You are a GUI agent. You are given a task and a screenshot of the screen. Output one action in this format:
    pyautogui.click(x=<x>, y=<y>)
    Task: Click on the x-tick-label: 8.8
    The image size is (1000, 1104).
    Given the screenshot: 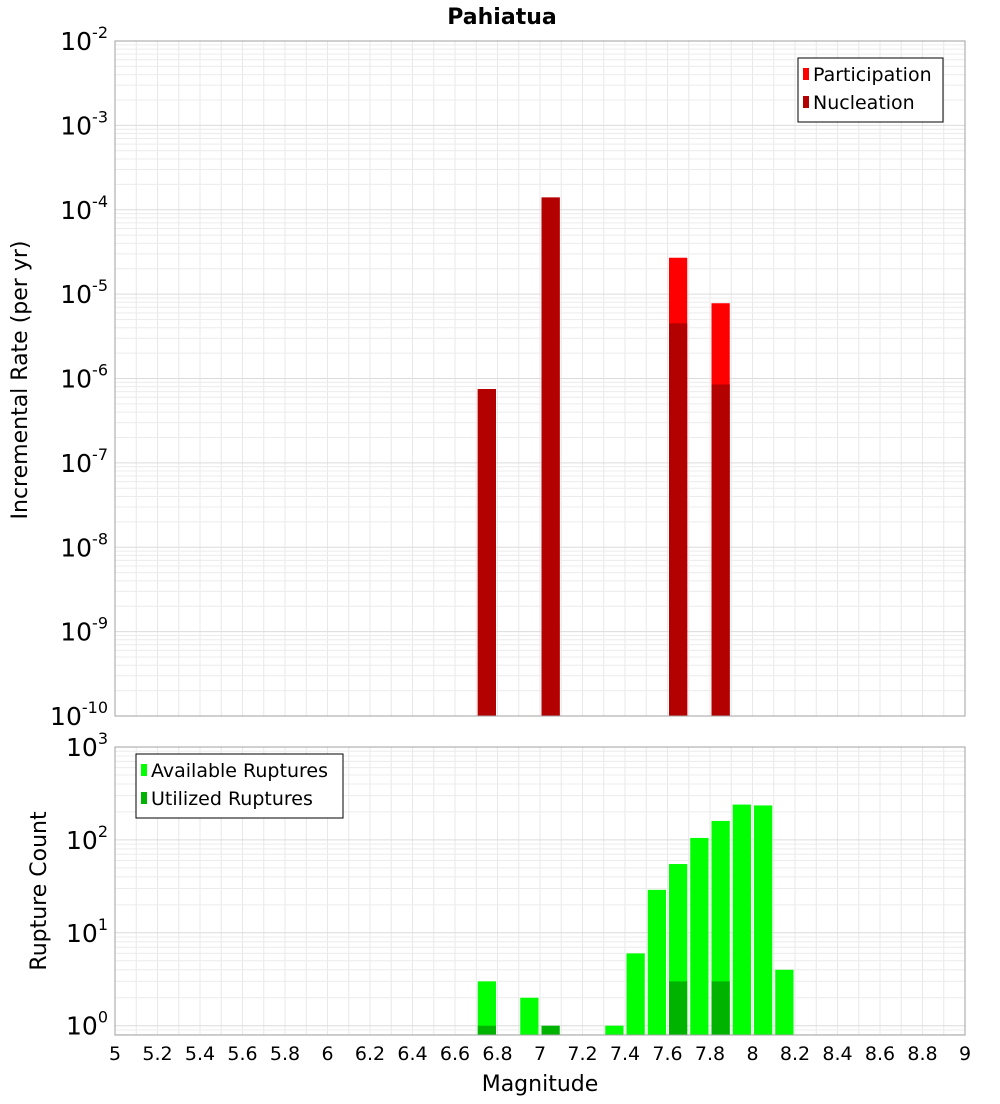 What is the action you would take?
    pyautogui.click(x=922, y=1054)
    